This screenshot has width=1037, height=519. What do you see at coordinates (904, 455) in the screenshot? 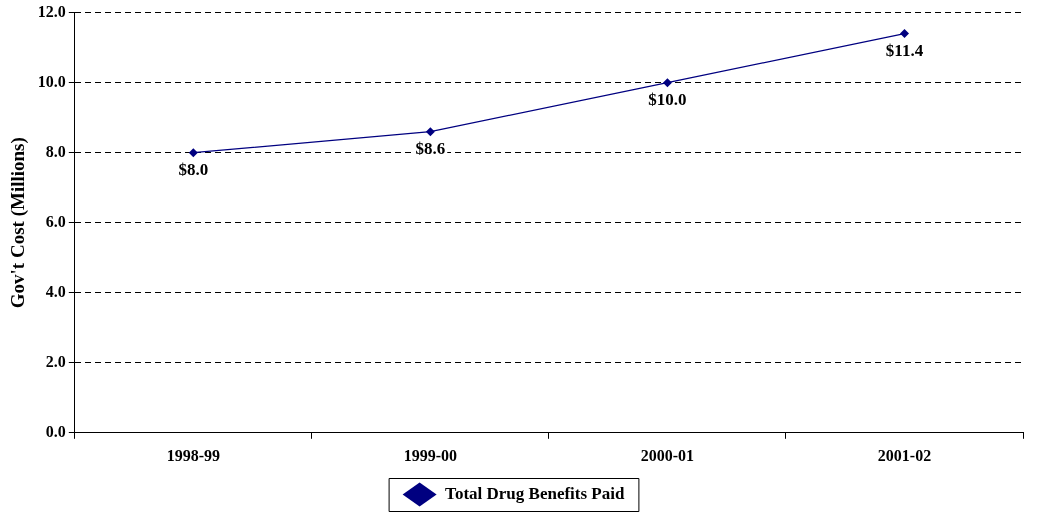
I see `x-tick-label: 2001-02` at bounding box center [904, 455].